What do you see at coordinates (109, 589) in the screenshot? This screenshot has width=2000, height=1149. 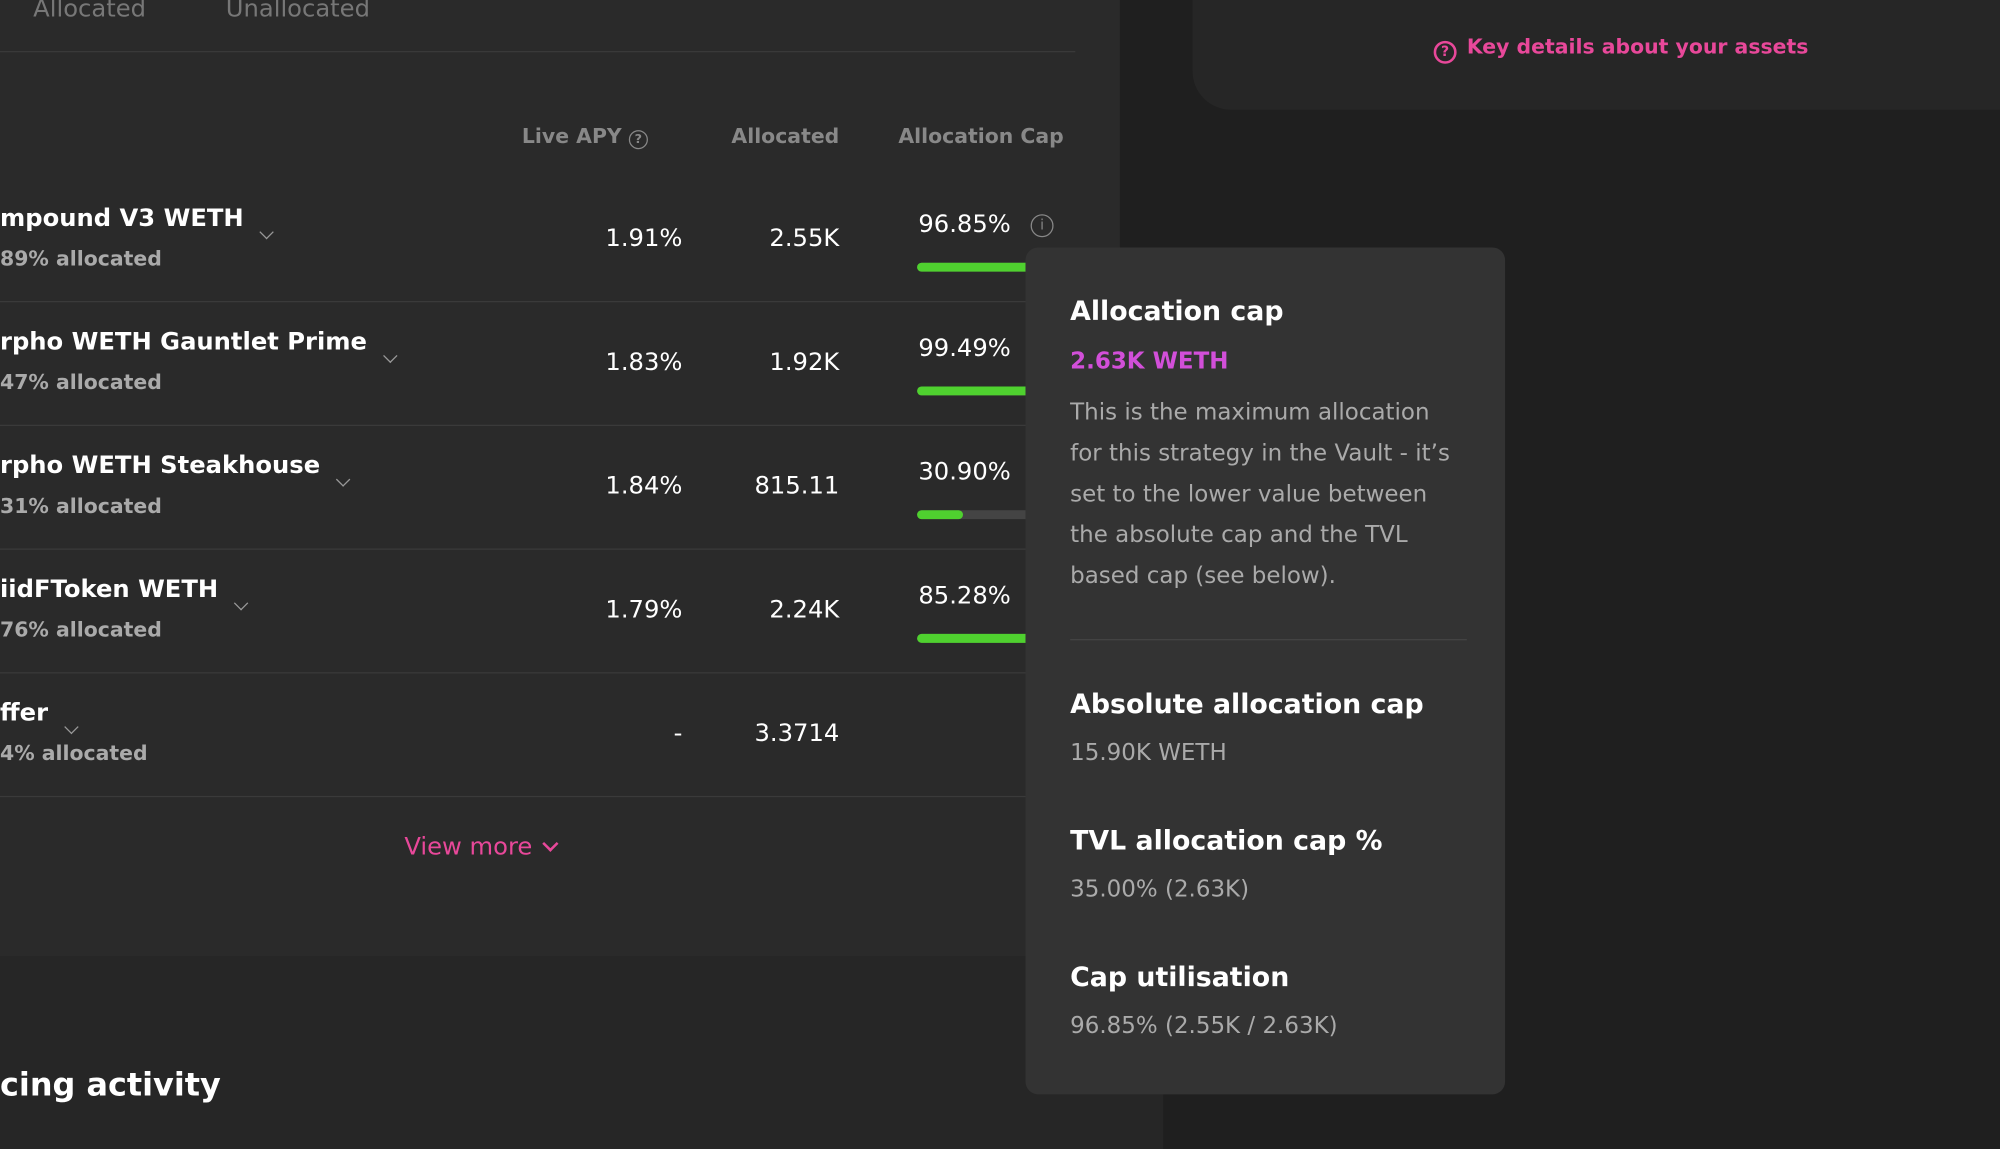 I see `row-name: iidFToken WETH` at bounding box center [109, 589].